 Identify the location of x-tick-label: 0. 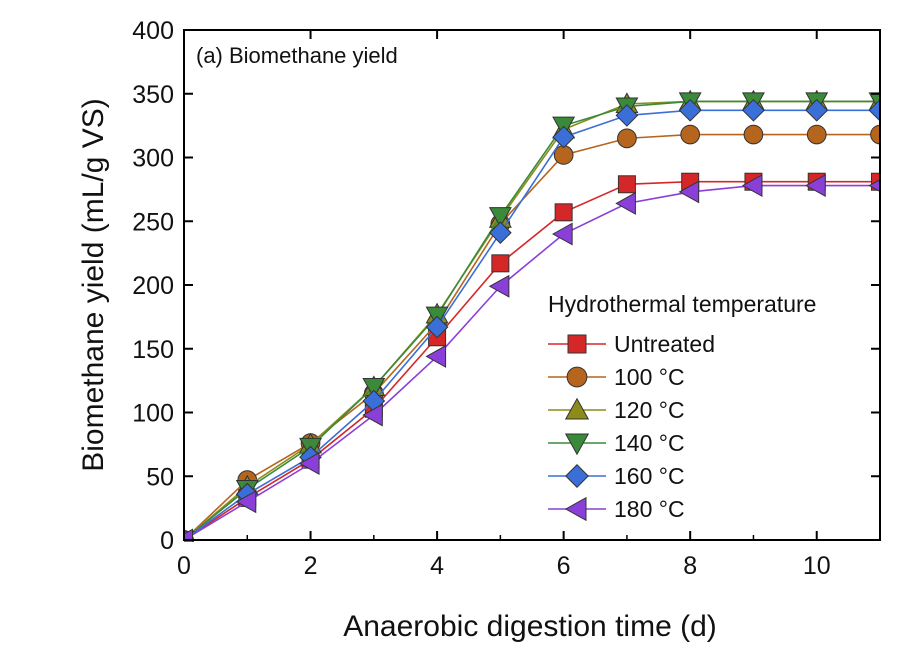
(184, 566).